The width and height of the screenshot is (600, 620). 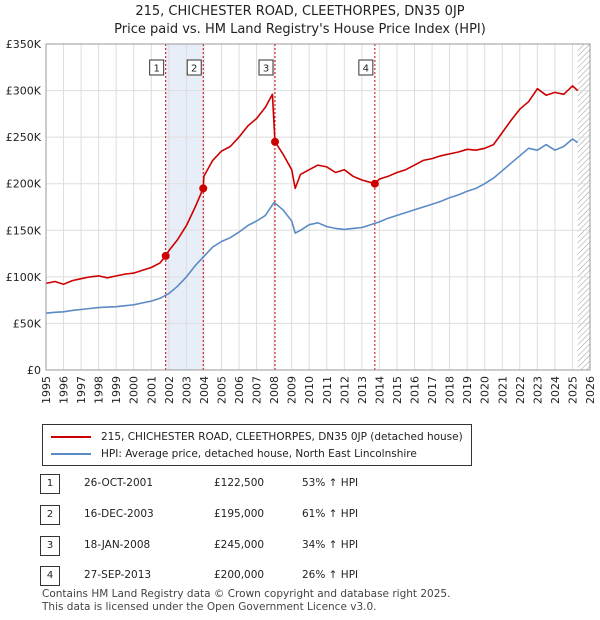 I want to click on x-tick-label: 2022, so click(x=520, y=390).